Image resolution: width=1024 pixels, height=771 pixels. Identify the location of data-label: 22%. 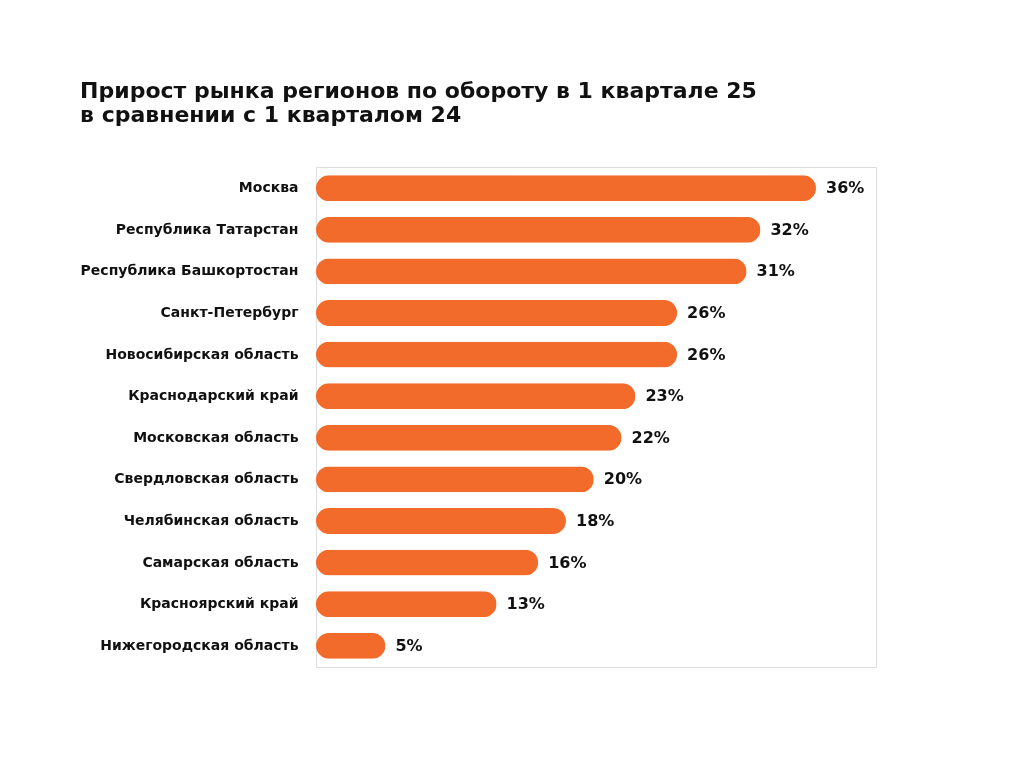
(650, 437).